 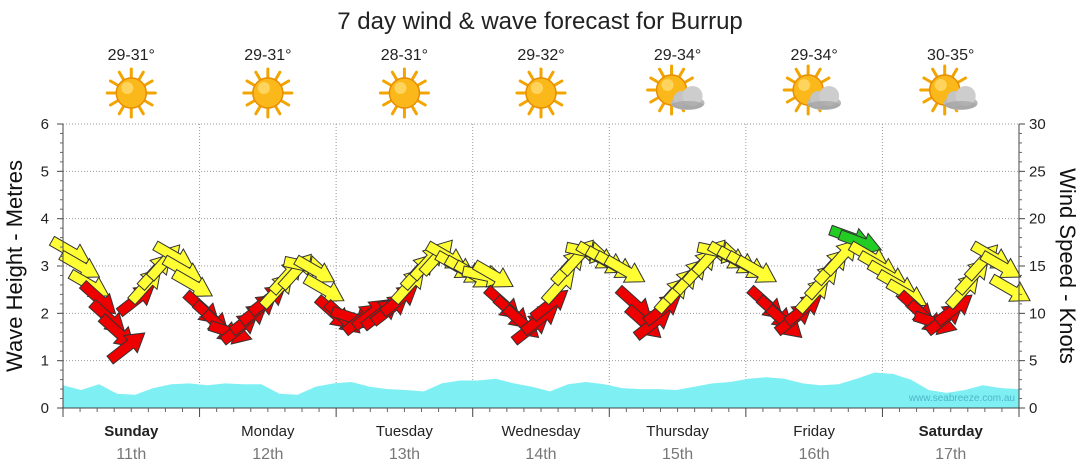 I want to click on day-date: 12th, so click(x=267, y=454).